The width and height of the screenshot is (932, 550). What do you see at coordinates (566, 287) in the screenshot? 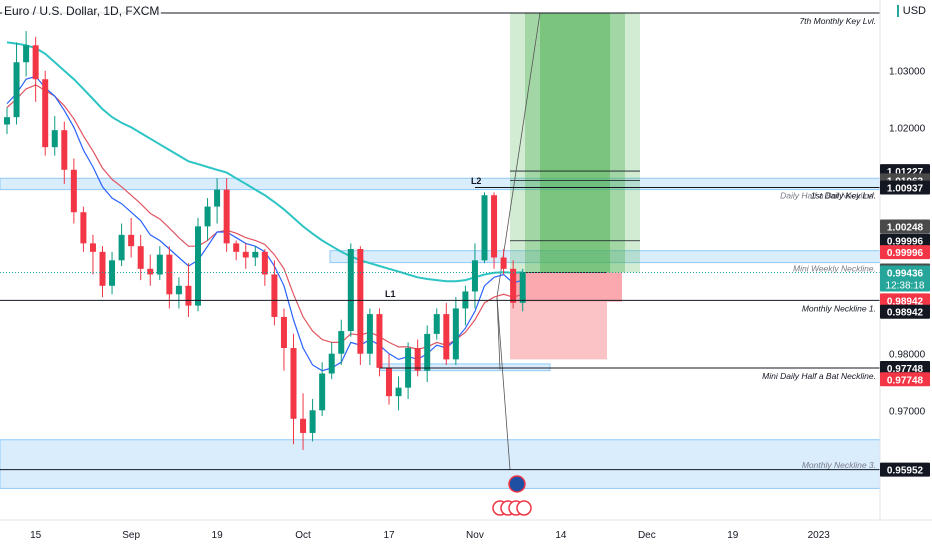
I see `loss-zone-near` at bounding box center [566, 287].